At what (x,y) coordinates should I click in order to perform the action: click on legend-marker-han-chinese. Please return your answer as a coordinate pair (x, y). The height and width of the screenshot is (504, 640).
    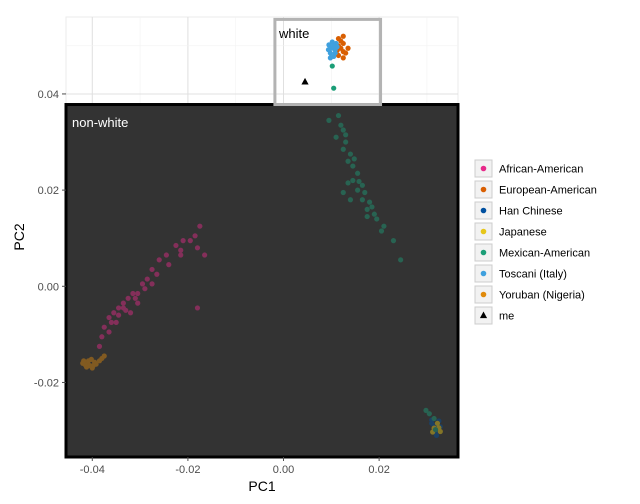
    Looking at the image, I should click on (483, 210).